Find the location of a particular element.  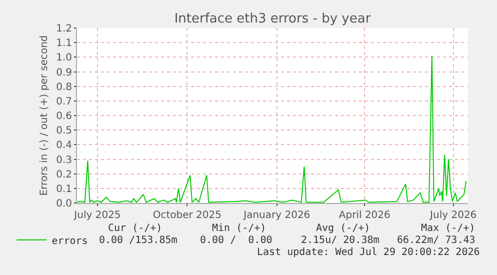

text: 0.00 /153.85m is located at coordinates (138, 240).